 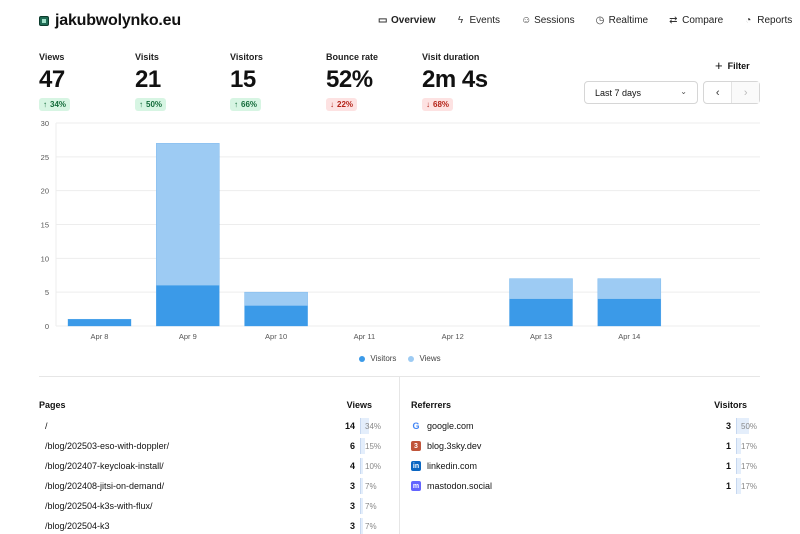 What do you see at coordinates (211, 466) in the screenshot?
I see `table-row: /blog/202407-keycloak-install/4 10%` at bounding box center [211, 466].